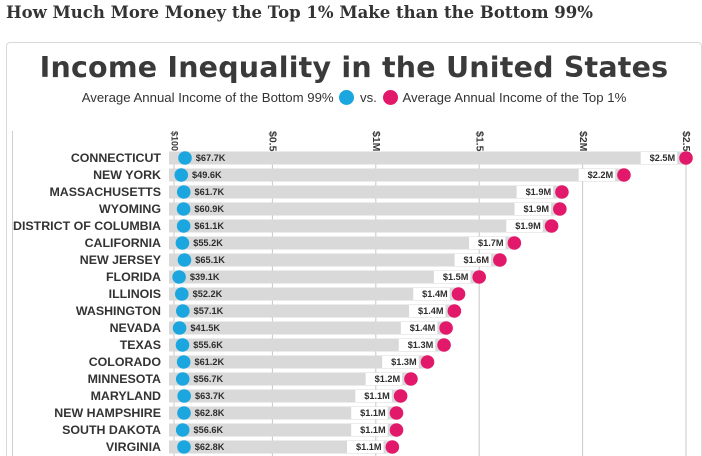 This screenshot has width=702, height=456. I want to click on state-label: TEXAS, so click(140, 345).